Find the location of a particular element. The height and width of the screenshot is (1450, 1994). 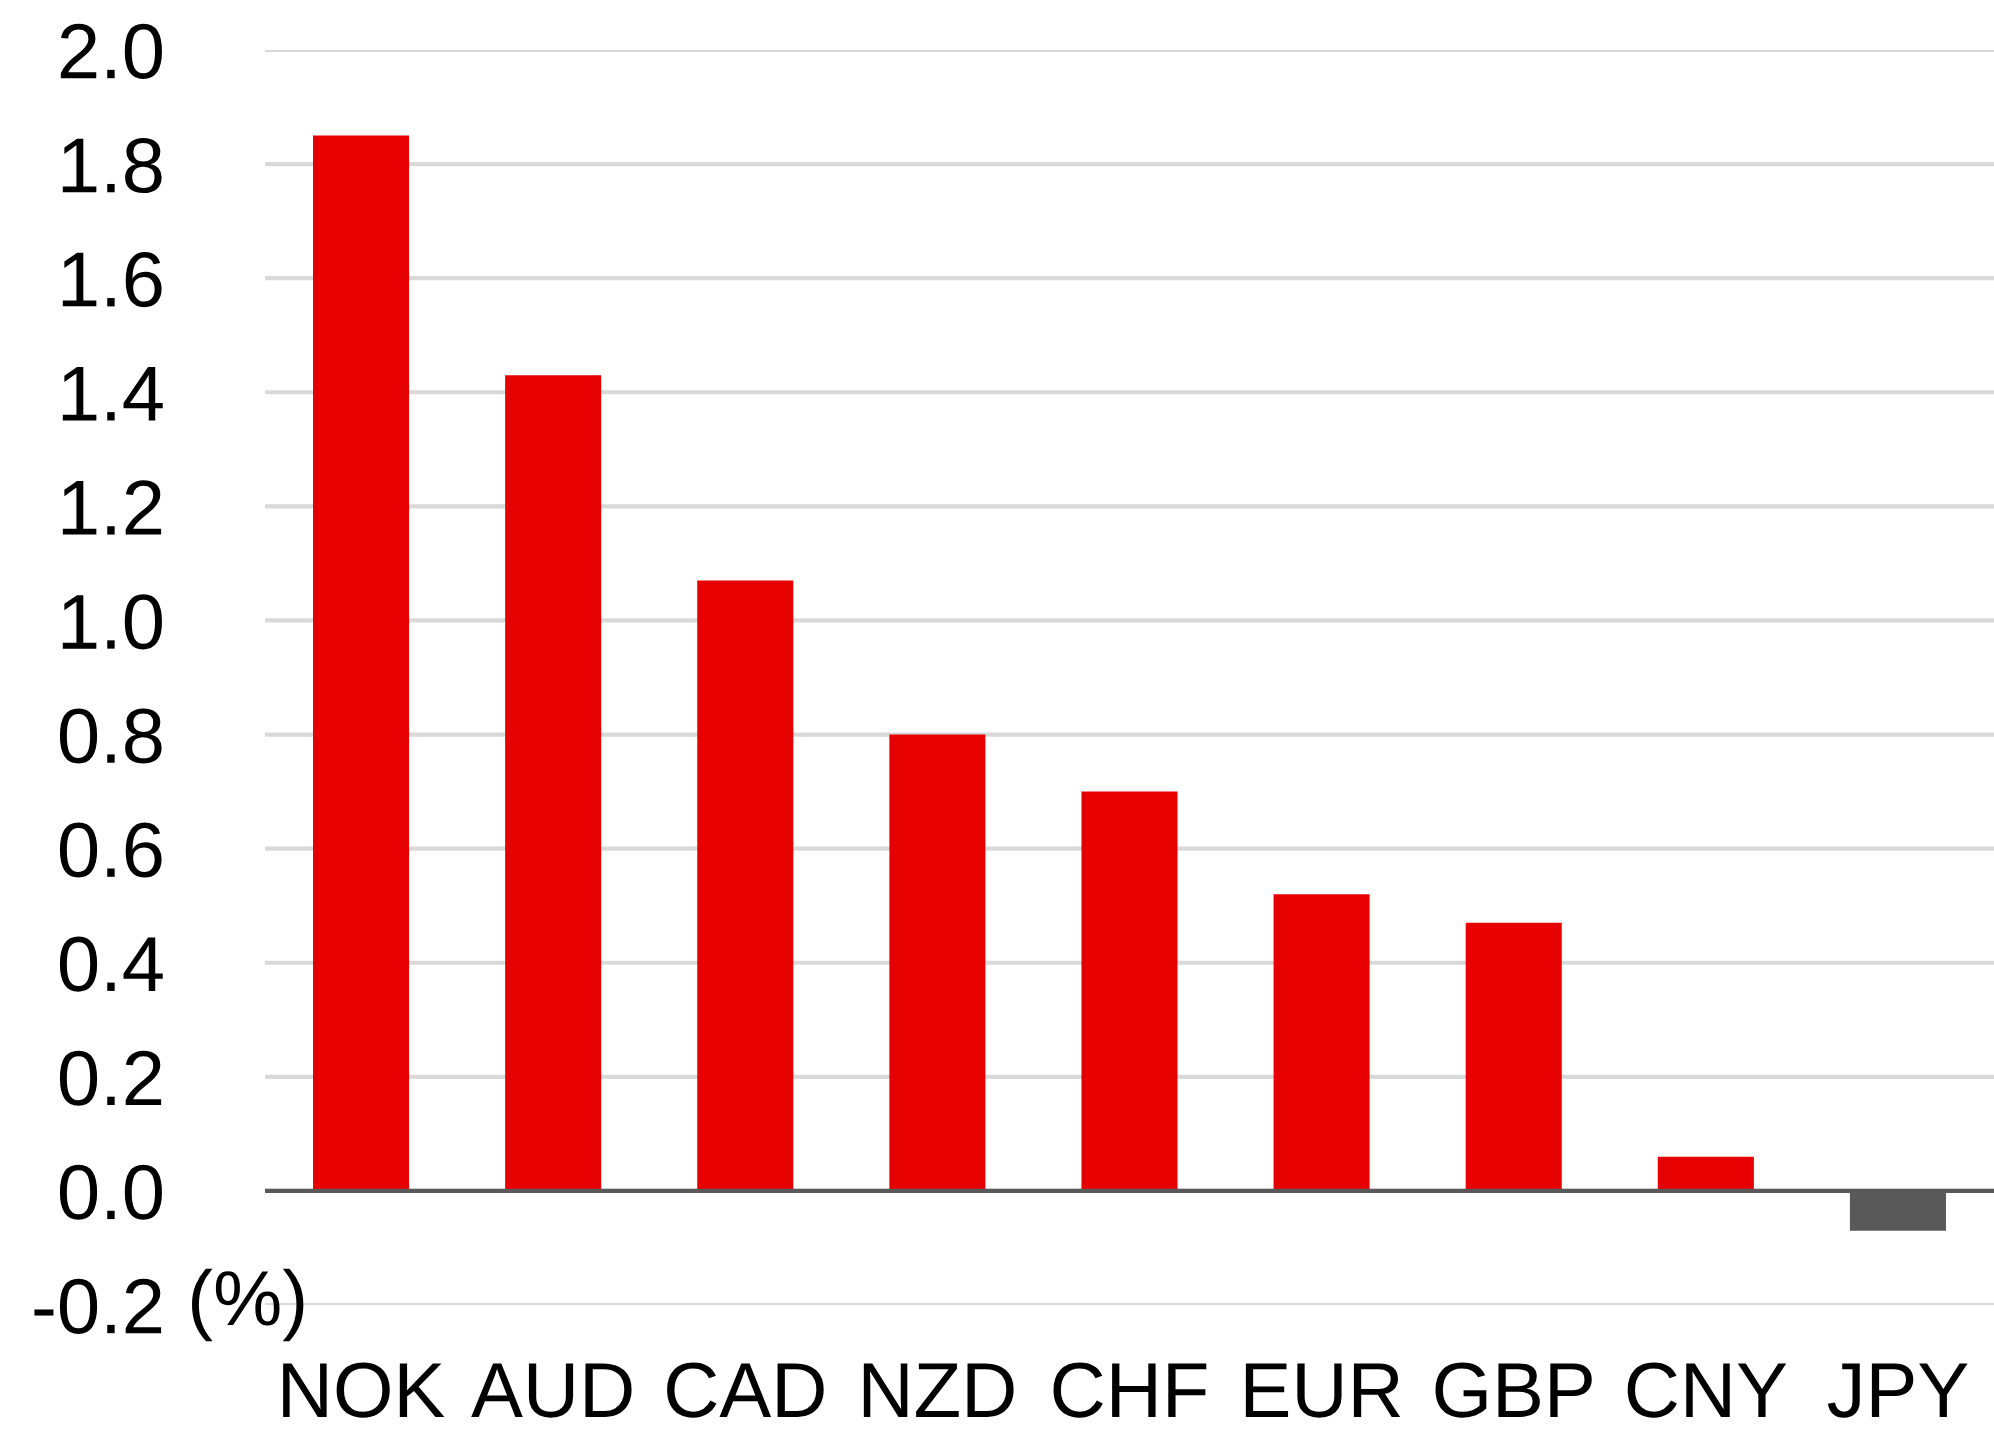

x-tick-label: GBP is located at coordinates (1513, 1390).